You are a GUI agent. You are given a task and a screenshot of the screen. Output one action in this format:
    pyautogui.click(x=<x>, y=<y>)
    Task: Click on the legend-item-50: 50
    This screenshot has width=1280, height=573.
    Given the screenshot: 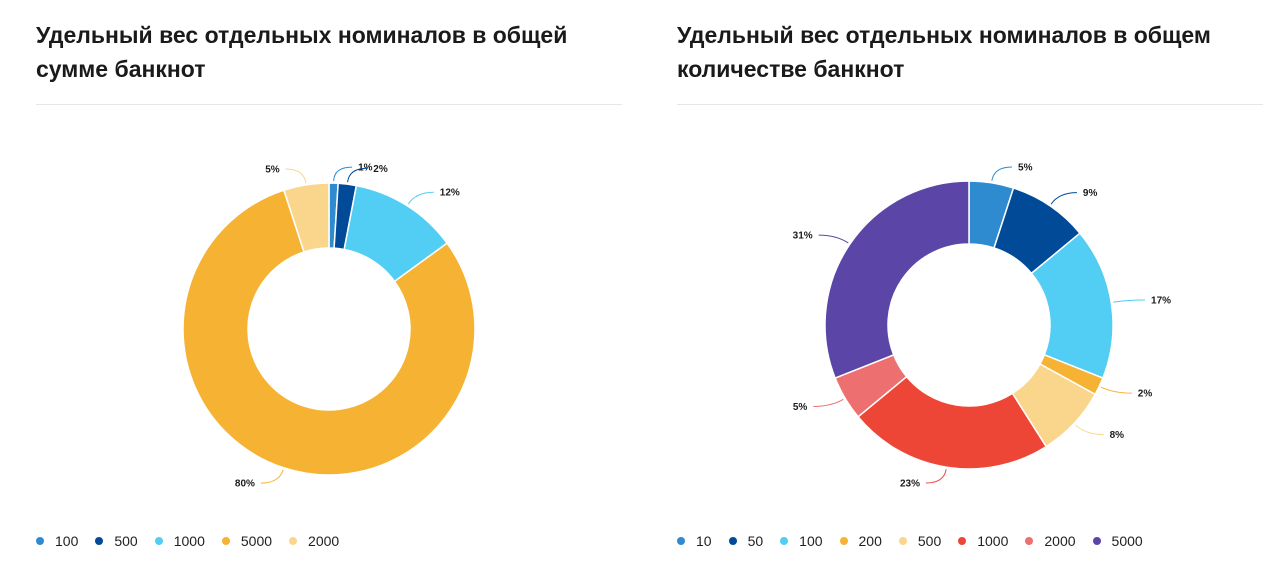 What is the action you would take?
    pyautogui.click(x=746, y=541)
    